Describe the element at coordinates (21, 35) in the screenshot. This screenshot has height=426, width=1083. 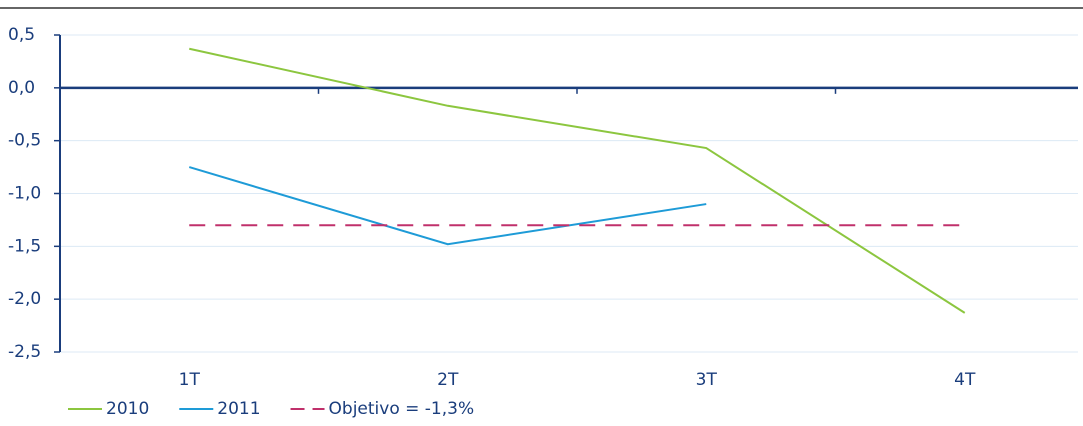
I see `y-tick-label: 0,5` at that location.